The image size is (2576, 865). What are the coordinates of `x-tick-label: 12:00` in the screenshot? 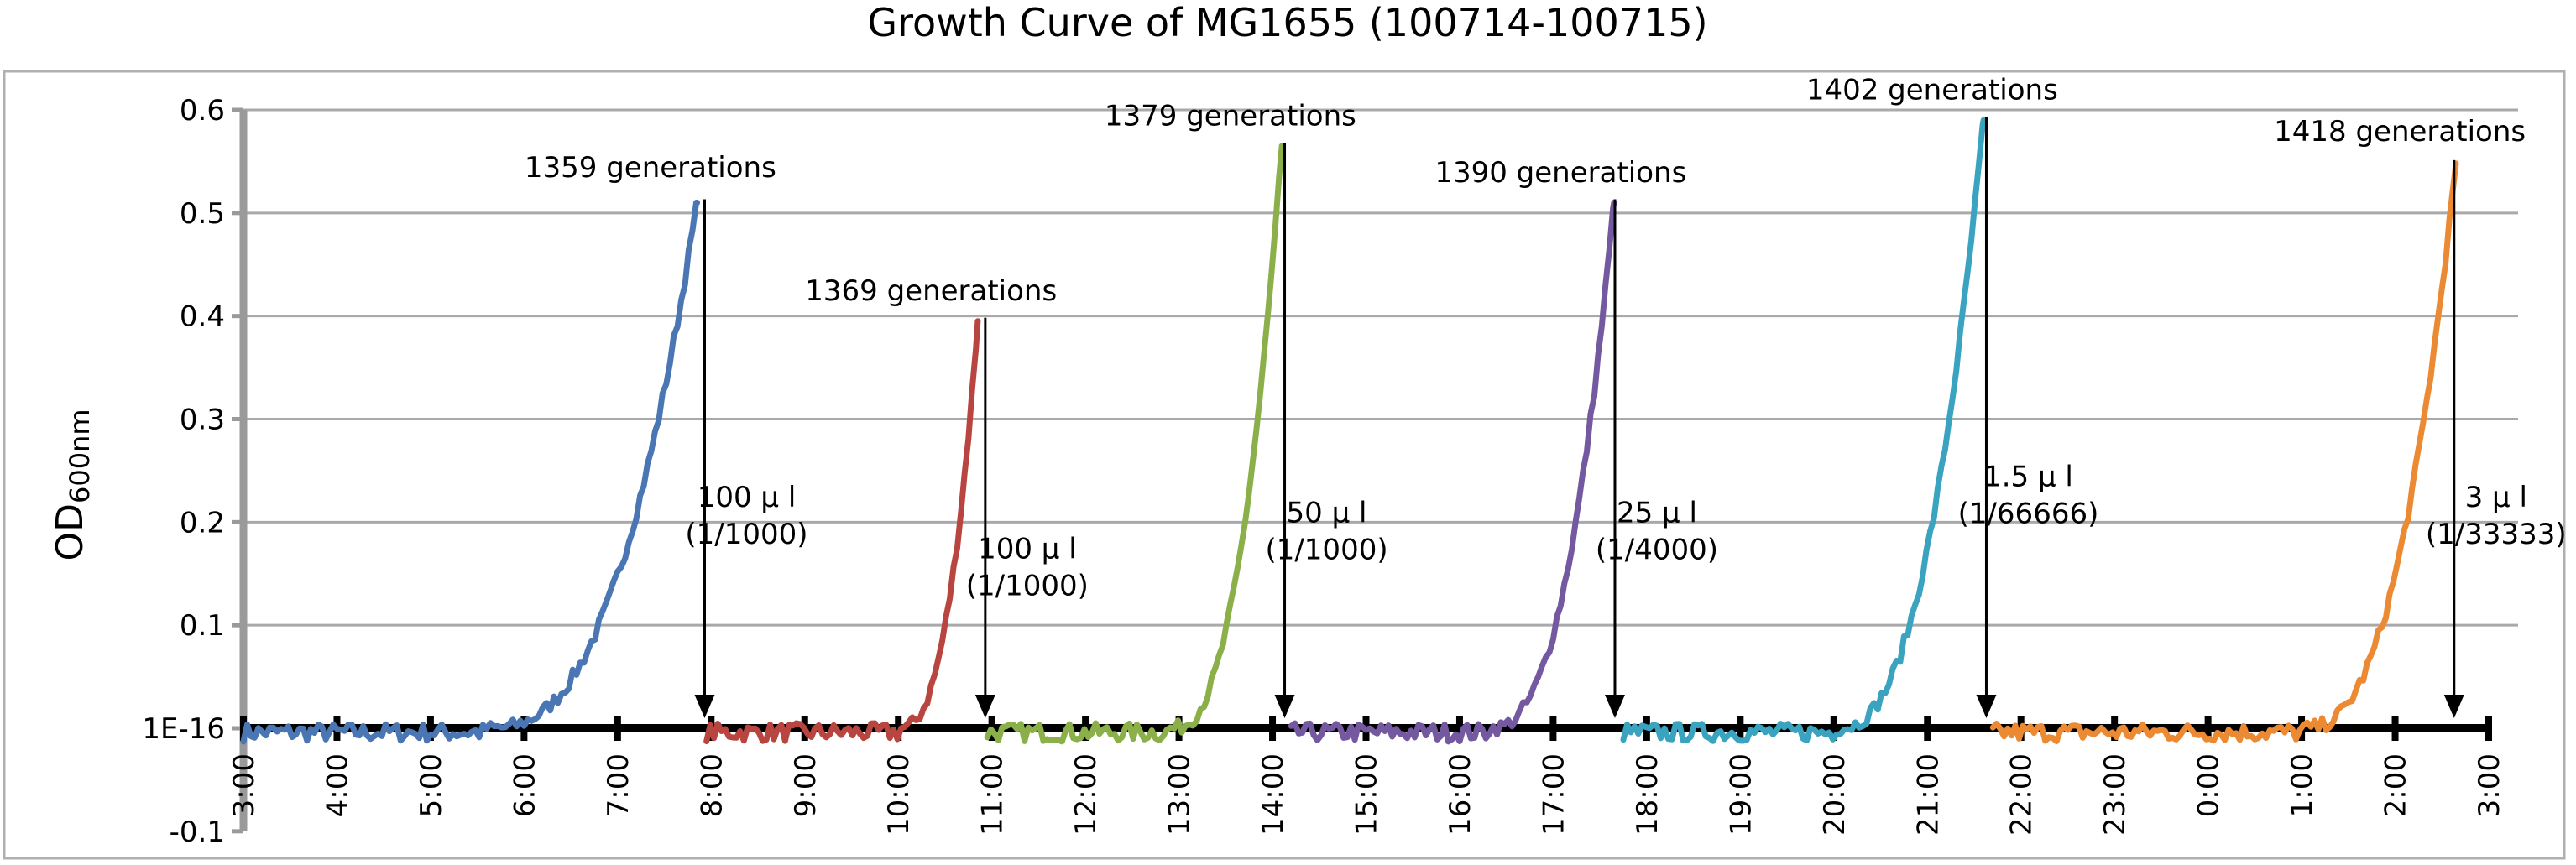 It's located at (1086, 794).